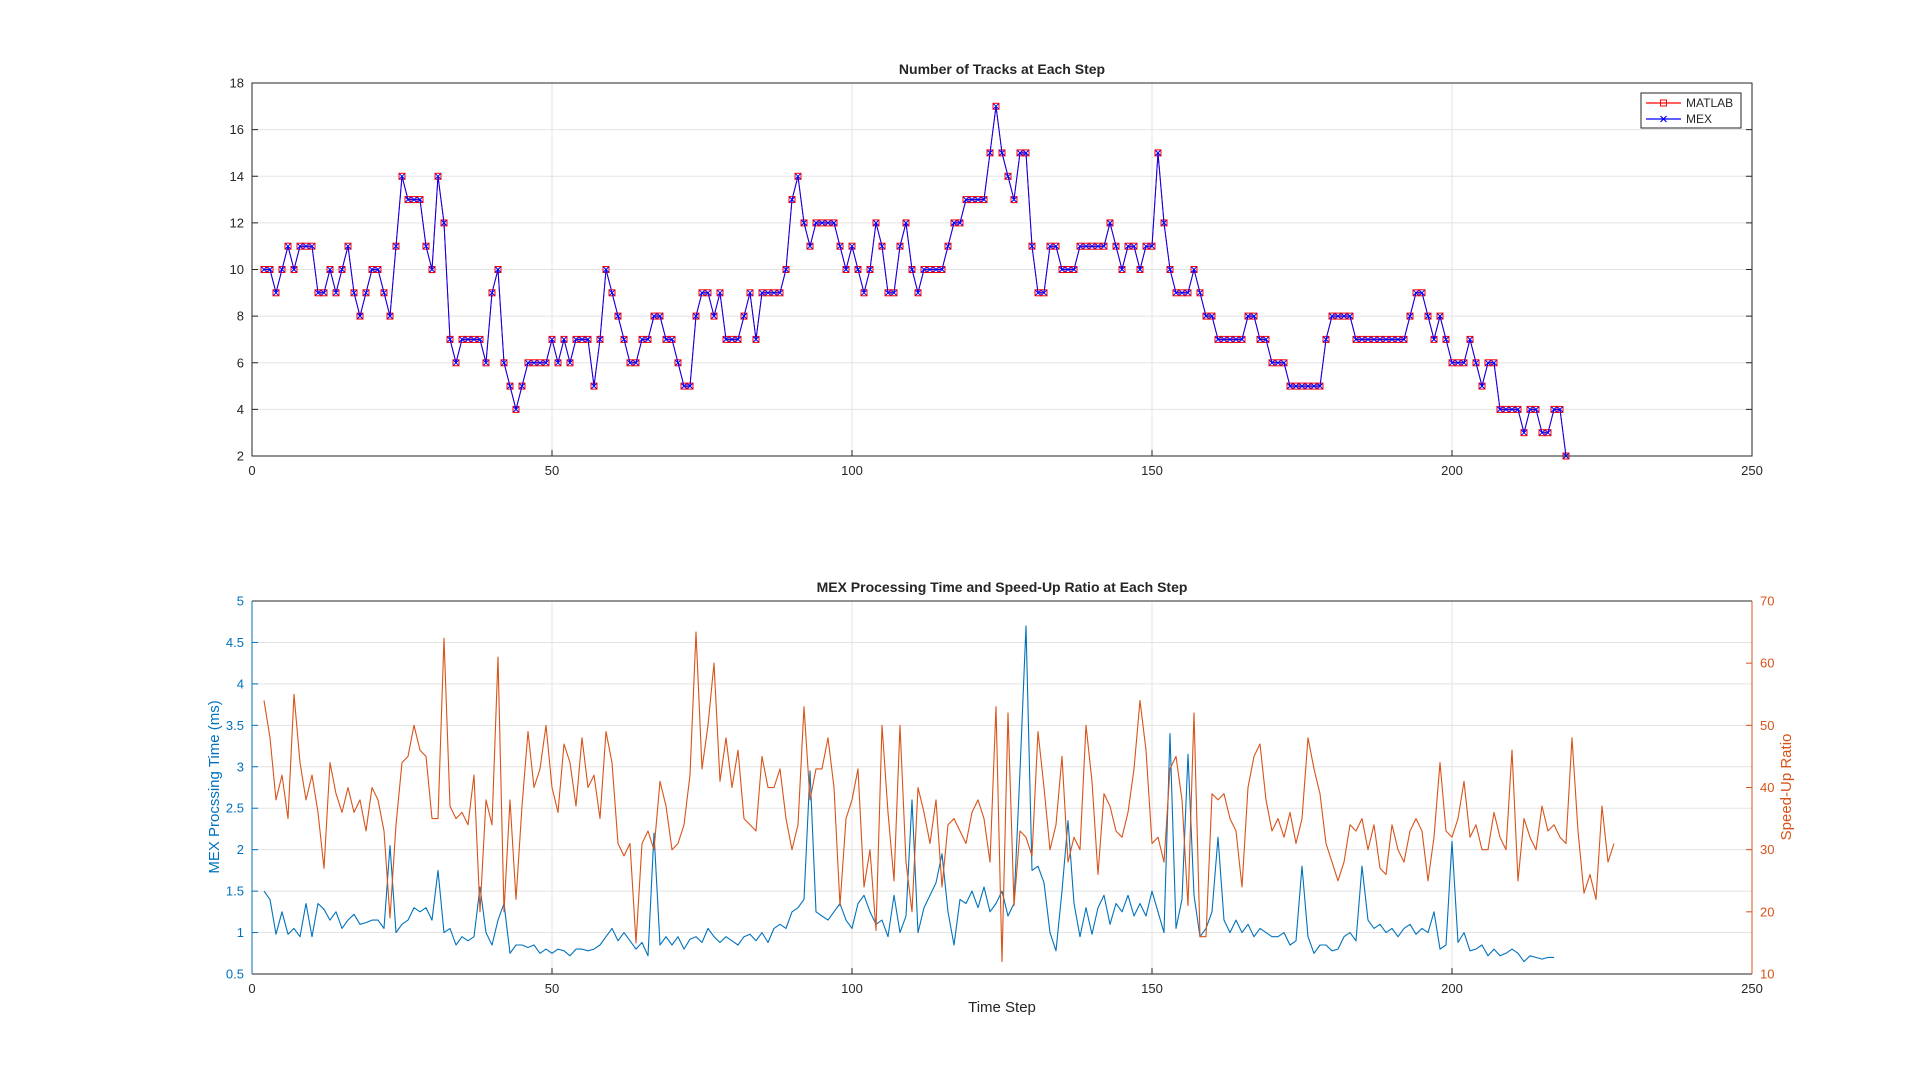 The height and width of the screenshot is (1083, 1920). I want to click on left-y-tick-label: 2.5, so click(235, 808).